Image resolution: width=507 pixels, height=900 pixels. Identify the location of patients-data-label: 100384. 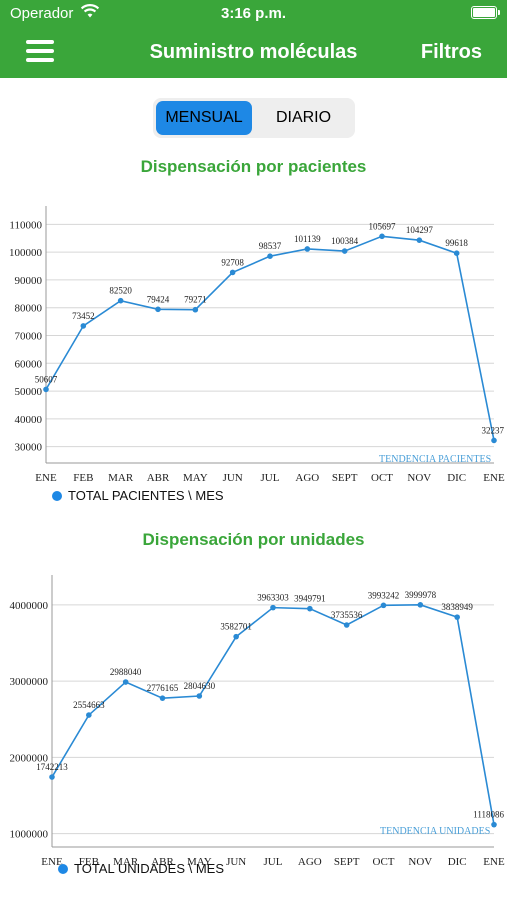
(345, 241).